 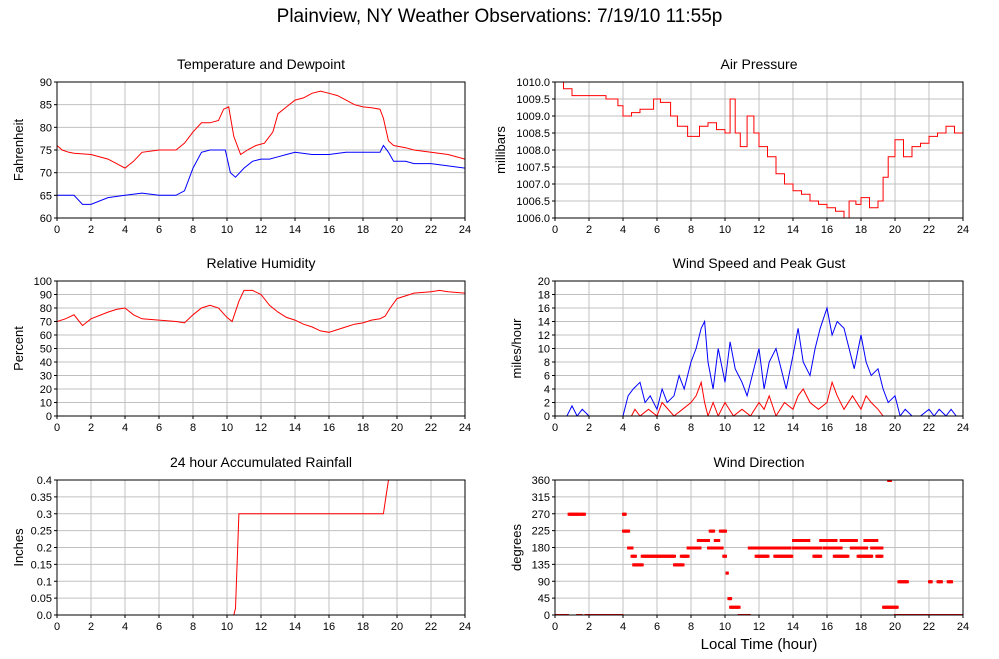 I want to click on y-tick-label: 80, so click(x=46, y=309).